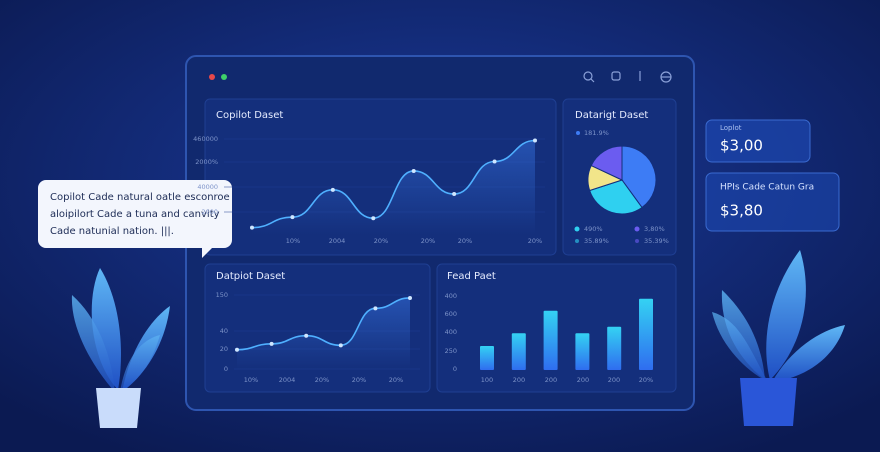  Describe the element at coordinates (207, 187) in the screenshot. I see `y-tick-label: 40000` at that location.